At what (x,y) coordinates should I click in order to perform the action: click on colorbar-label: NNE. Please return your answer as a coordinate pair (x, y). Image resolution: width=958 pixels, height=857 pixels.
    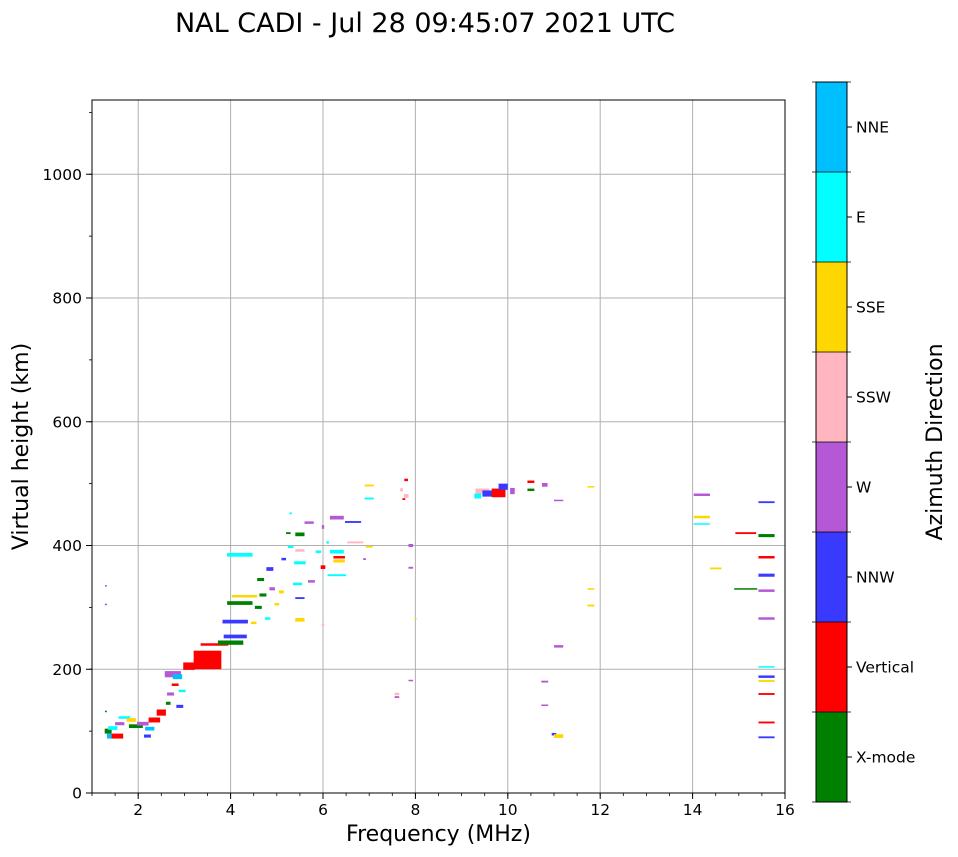
    Looking at the image, I should click on (872, 128).